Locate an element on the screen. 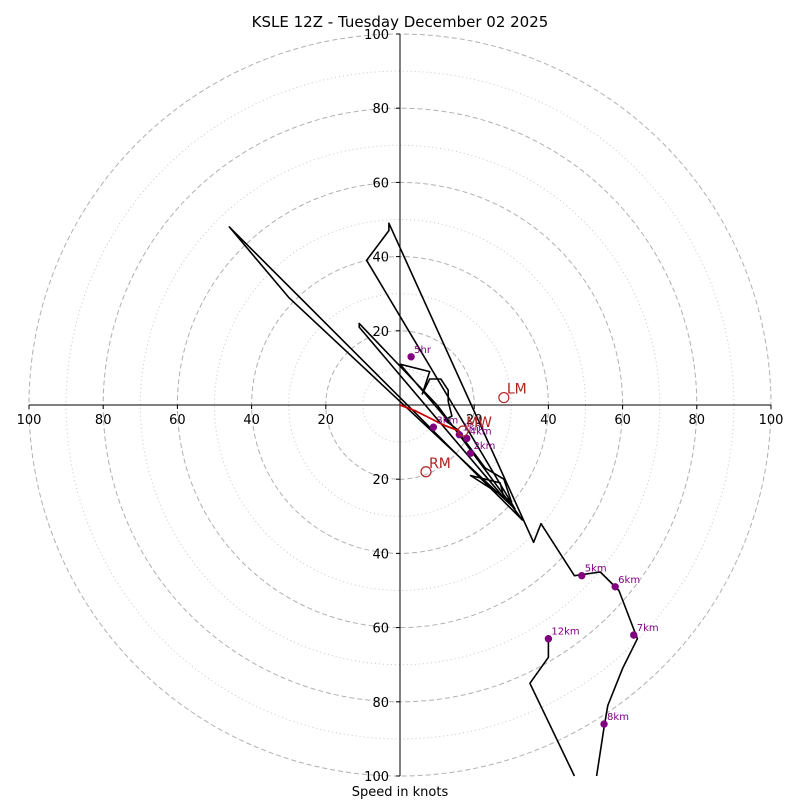 The image size is (800, 800). y-tick-labels: 100 80 60 40 20 20 40 60 80 100 is located at coordinates (382, 406).